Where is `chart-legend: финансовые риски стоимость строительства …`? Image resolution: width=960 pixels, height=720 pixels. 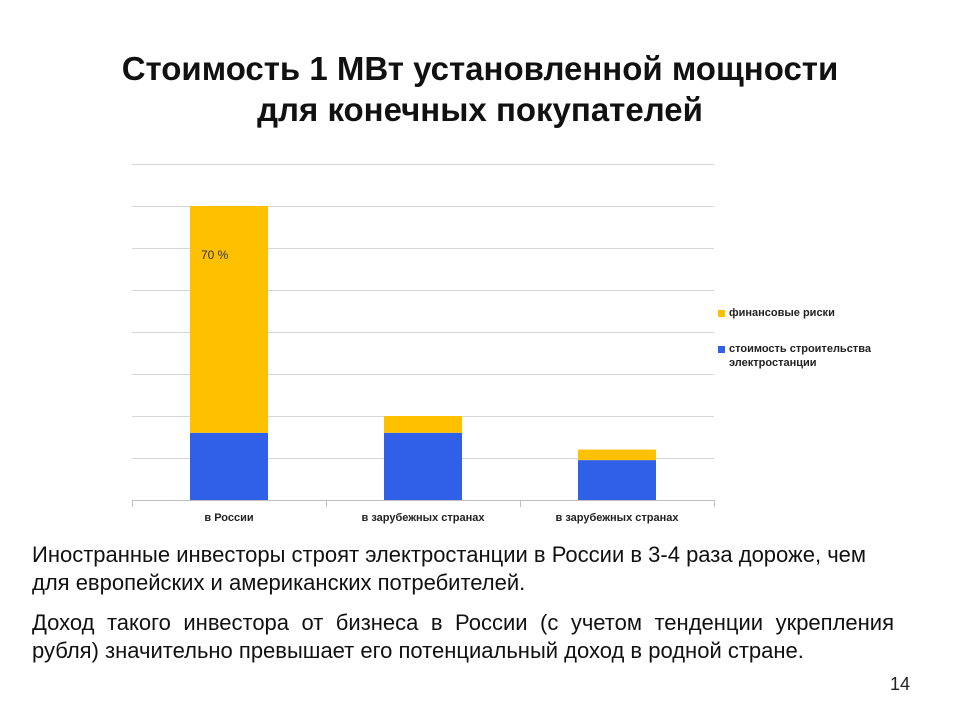
chart-legend: финансовые риски стоимость строительства … is located at coordinates (818, 338).